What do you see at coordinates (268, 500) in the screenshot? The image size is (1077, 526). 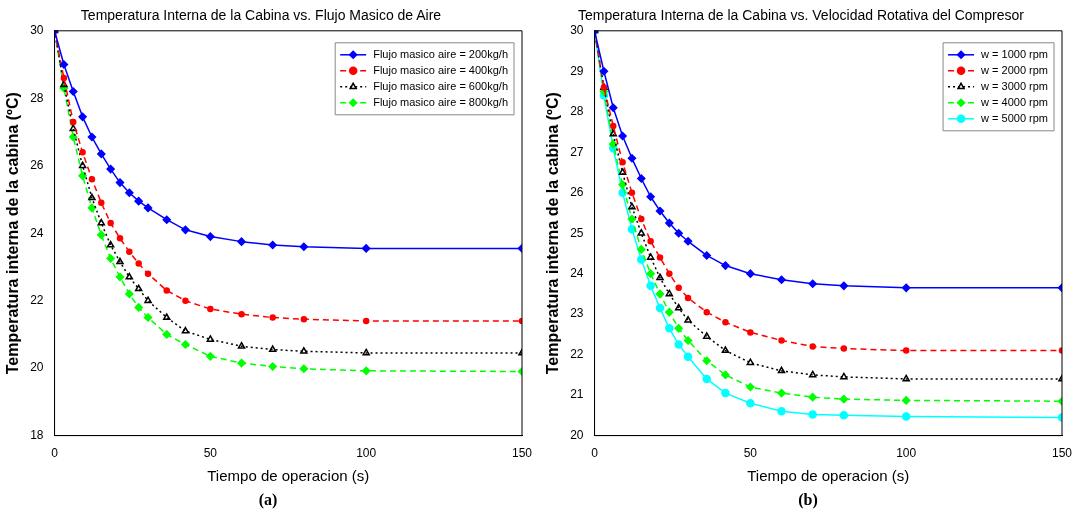 I see `text: (a)` at bounding box center [268, 500].